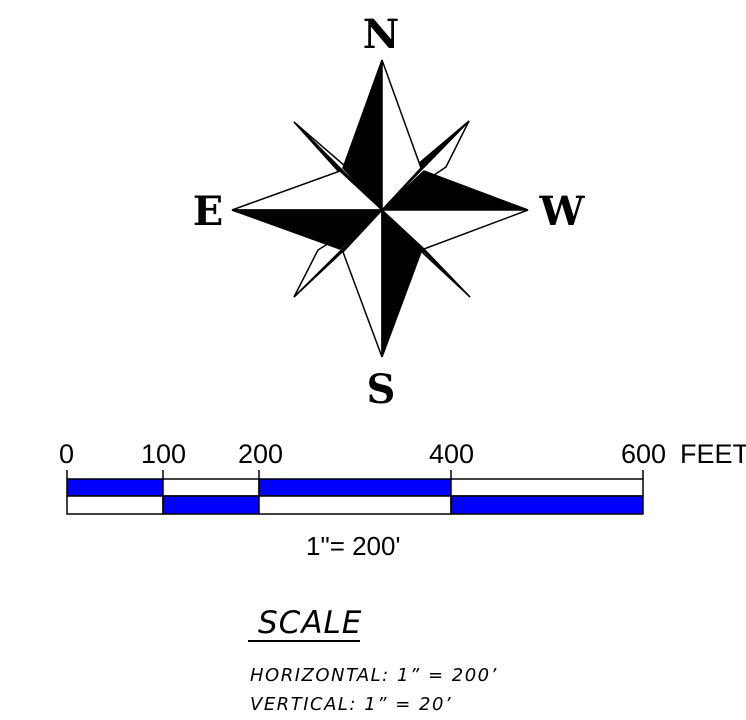 This screenshot has height=720, width=746. Describe the element at coordinates (351, 705) in the screenshot. I see `scale-vertical-line: VERTICAL: 1” = 20’` at that location.